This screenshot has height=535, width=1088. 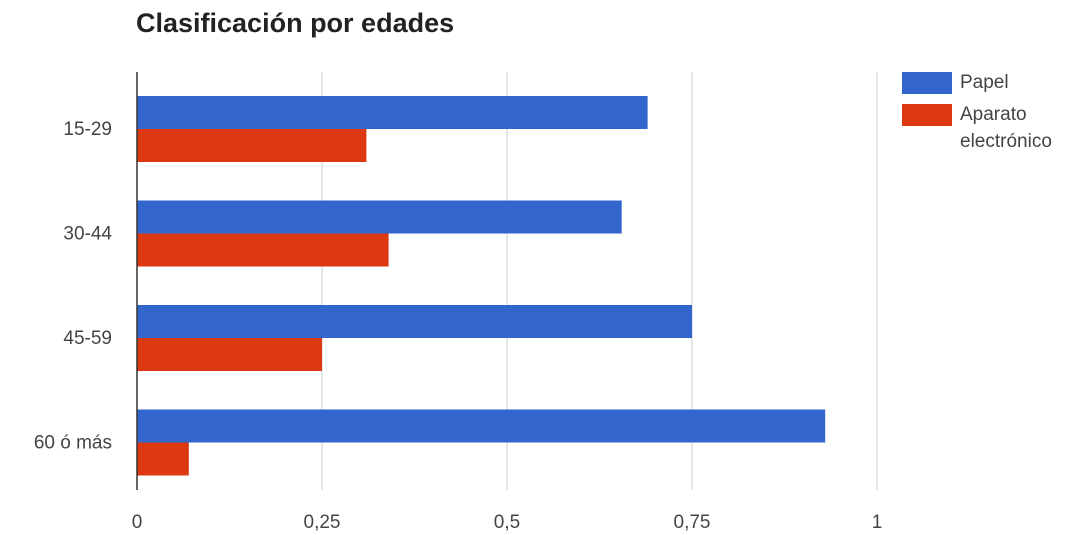 I want to click on bar-papel-60-o-mas, so click(x=481, y=426).